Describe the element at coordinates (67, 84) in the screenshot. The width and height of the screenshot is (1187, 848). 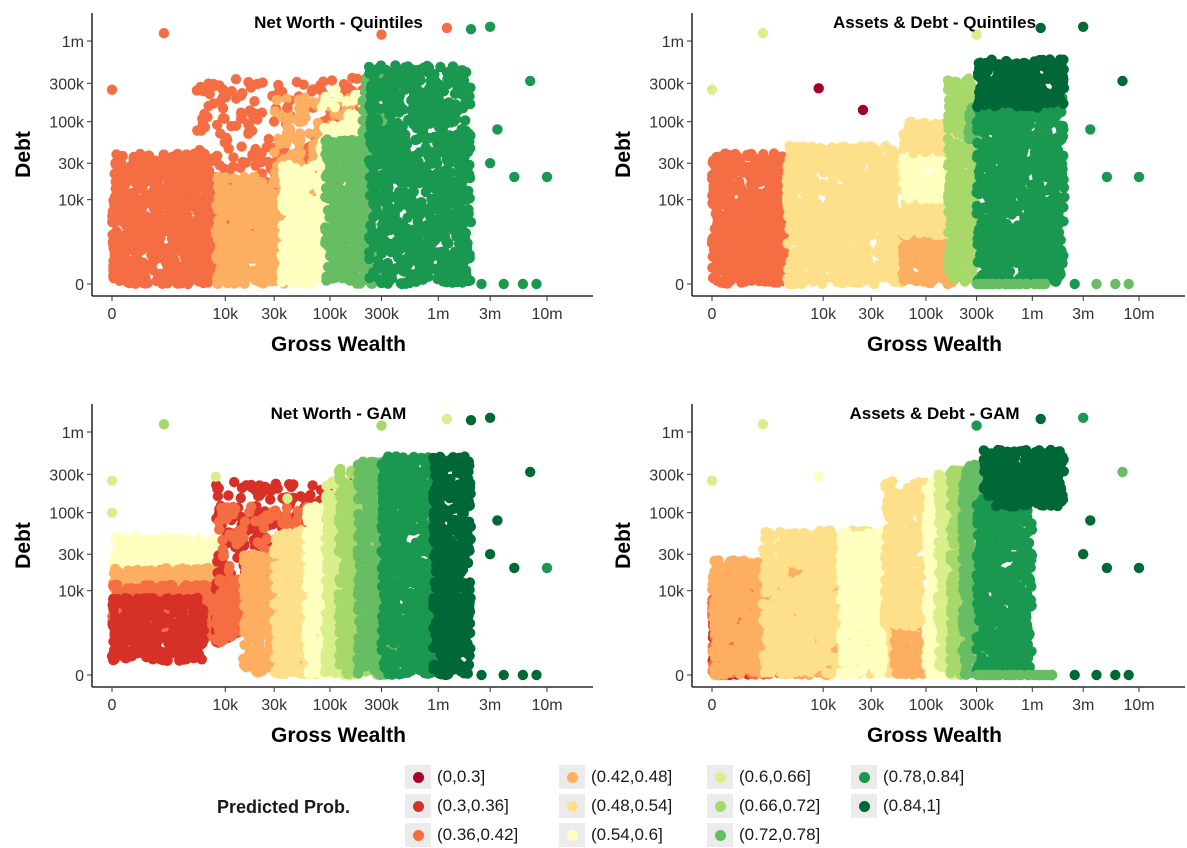
I see `y-tick-label: 300k` at that location.